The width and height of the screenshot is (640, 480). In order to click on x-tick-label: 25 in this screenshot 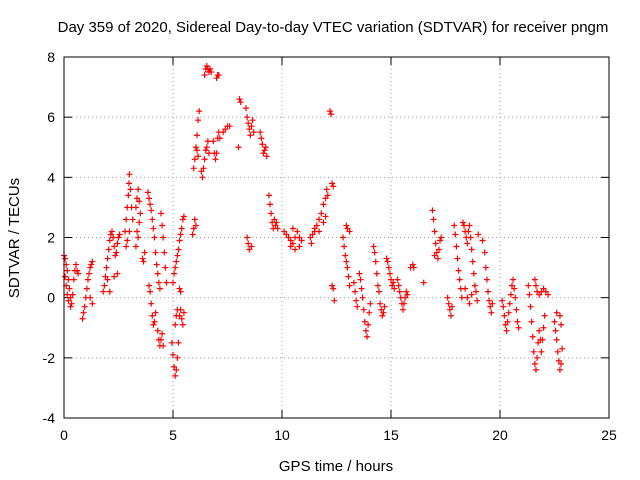, I will do `click(609, 435)`.